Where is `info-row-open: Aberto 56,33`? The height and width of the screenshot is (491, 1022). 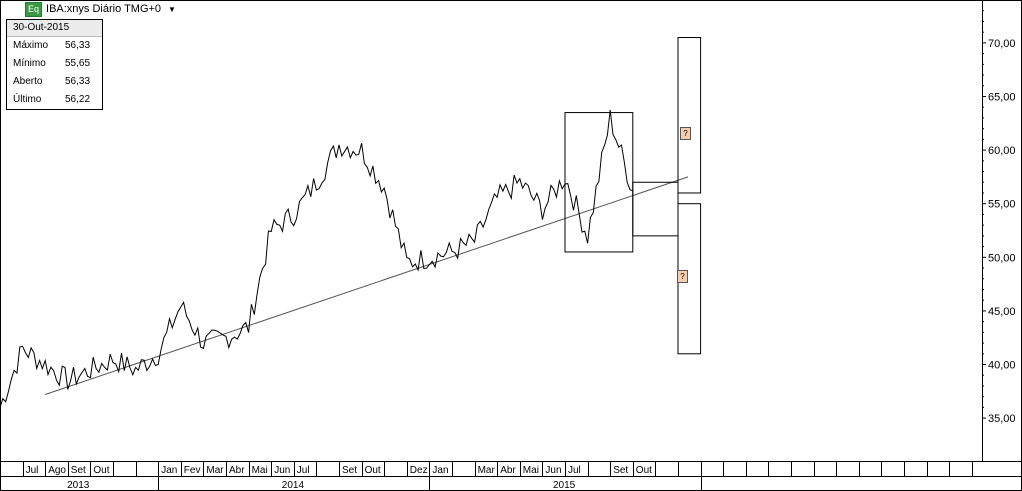
info-row-open: Aberto 56,33 is located at coordinates (54, 82).